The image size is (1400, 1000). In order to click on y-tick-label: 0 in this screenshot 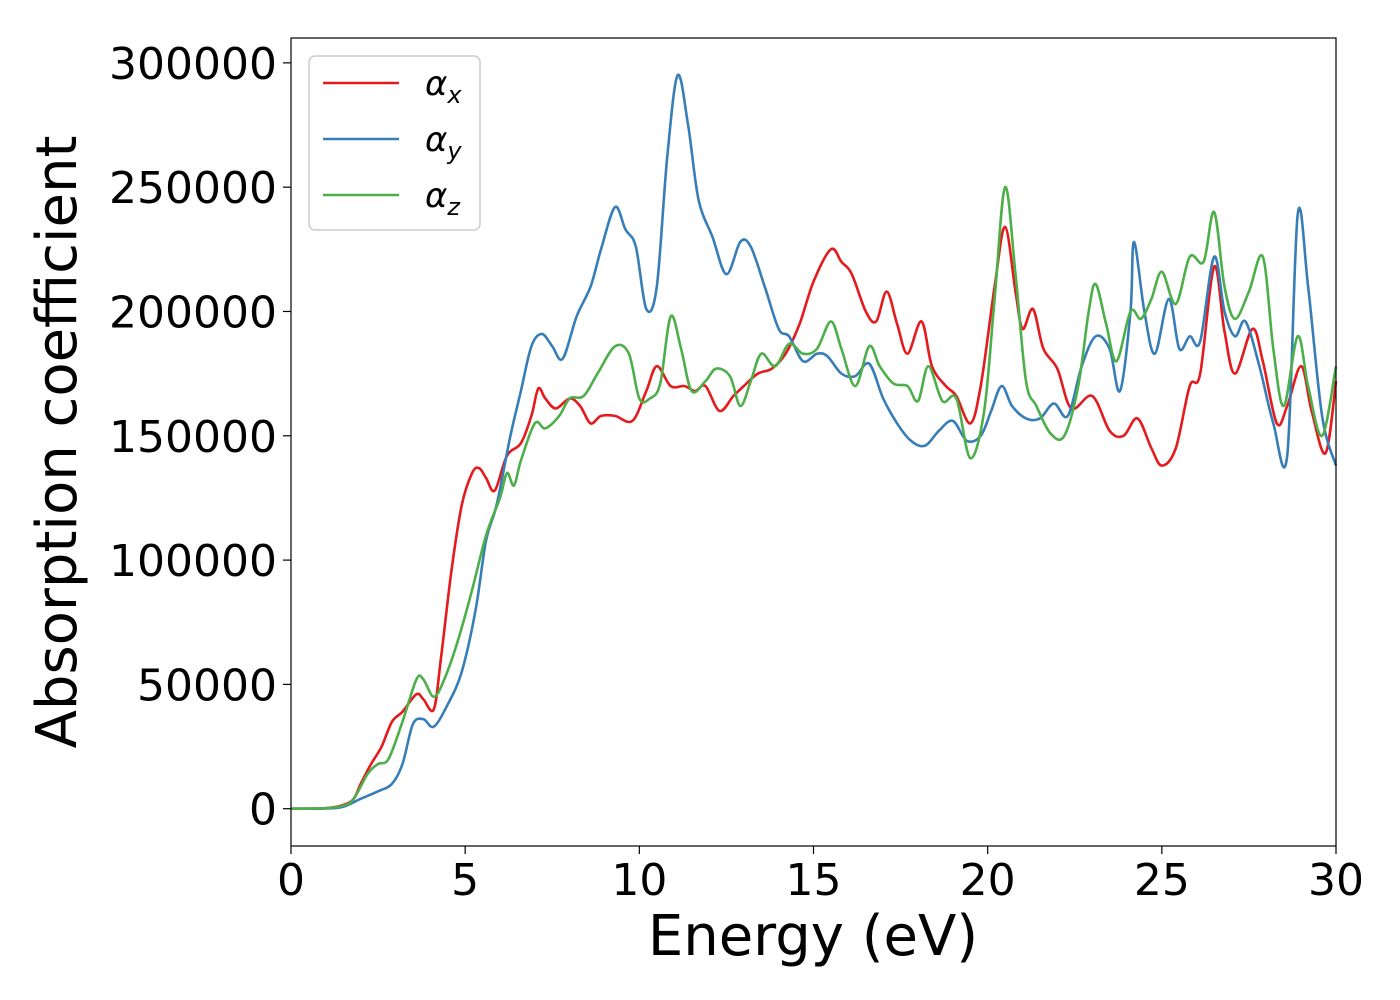, I will do `click(263, 810)`.